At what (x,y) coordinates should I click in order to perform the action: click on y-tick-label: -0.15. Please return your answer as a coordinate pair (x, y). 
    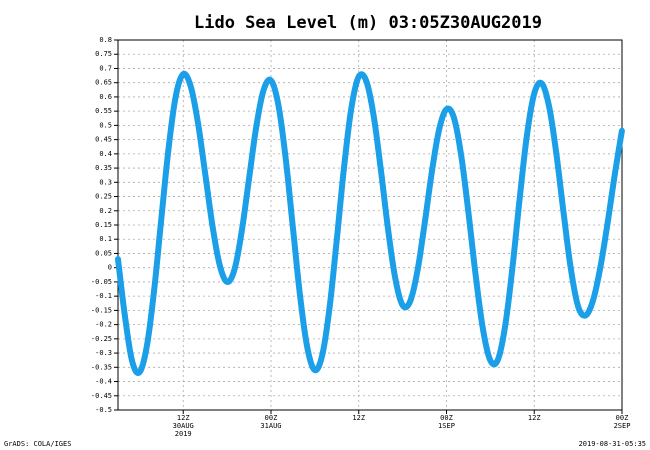
    Looking at the image, I should click on (101, 310).